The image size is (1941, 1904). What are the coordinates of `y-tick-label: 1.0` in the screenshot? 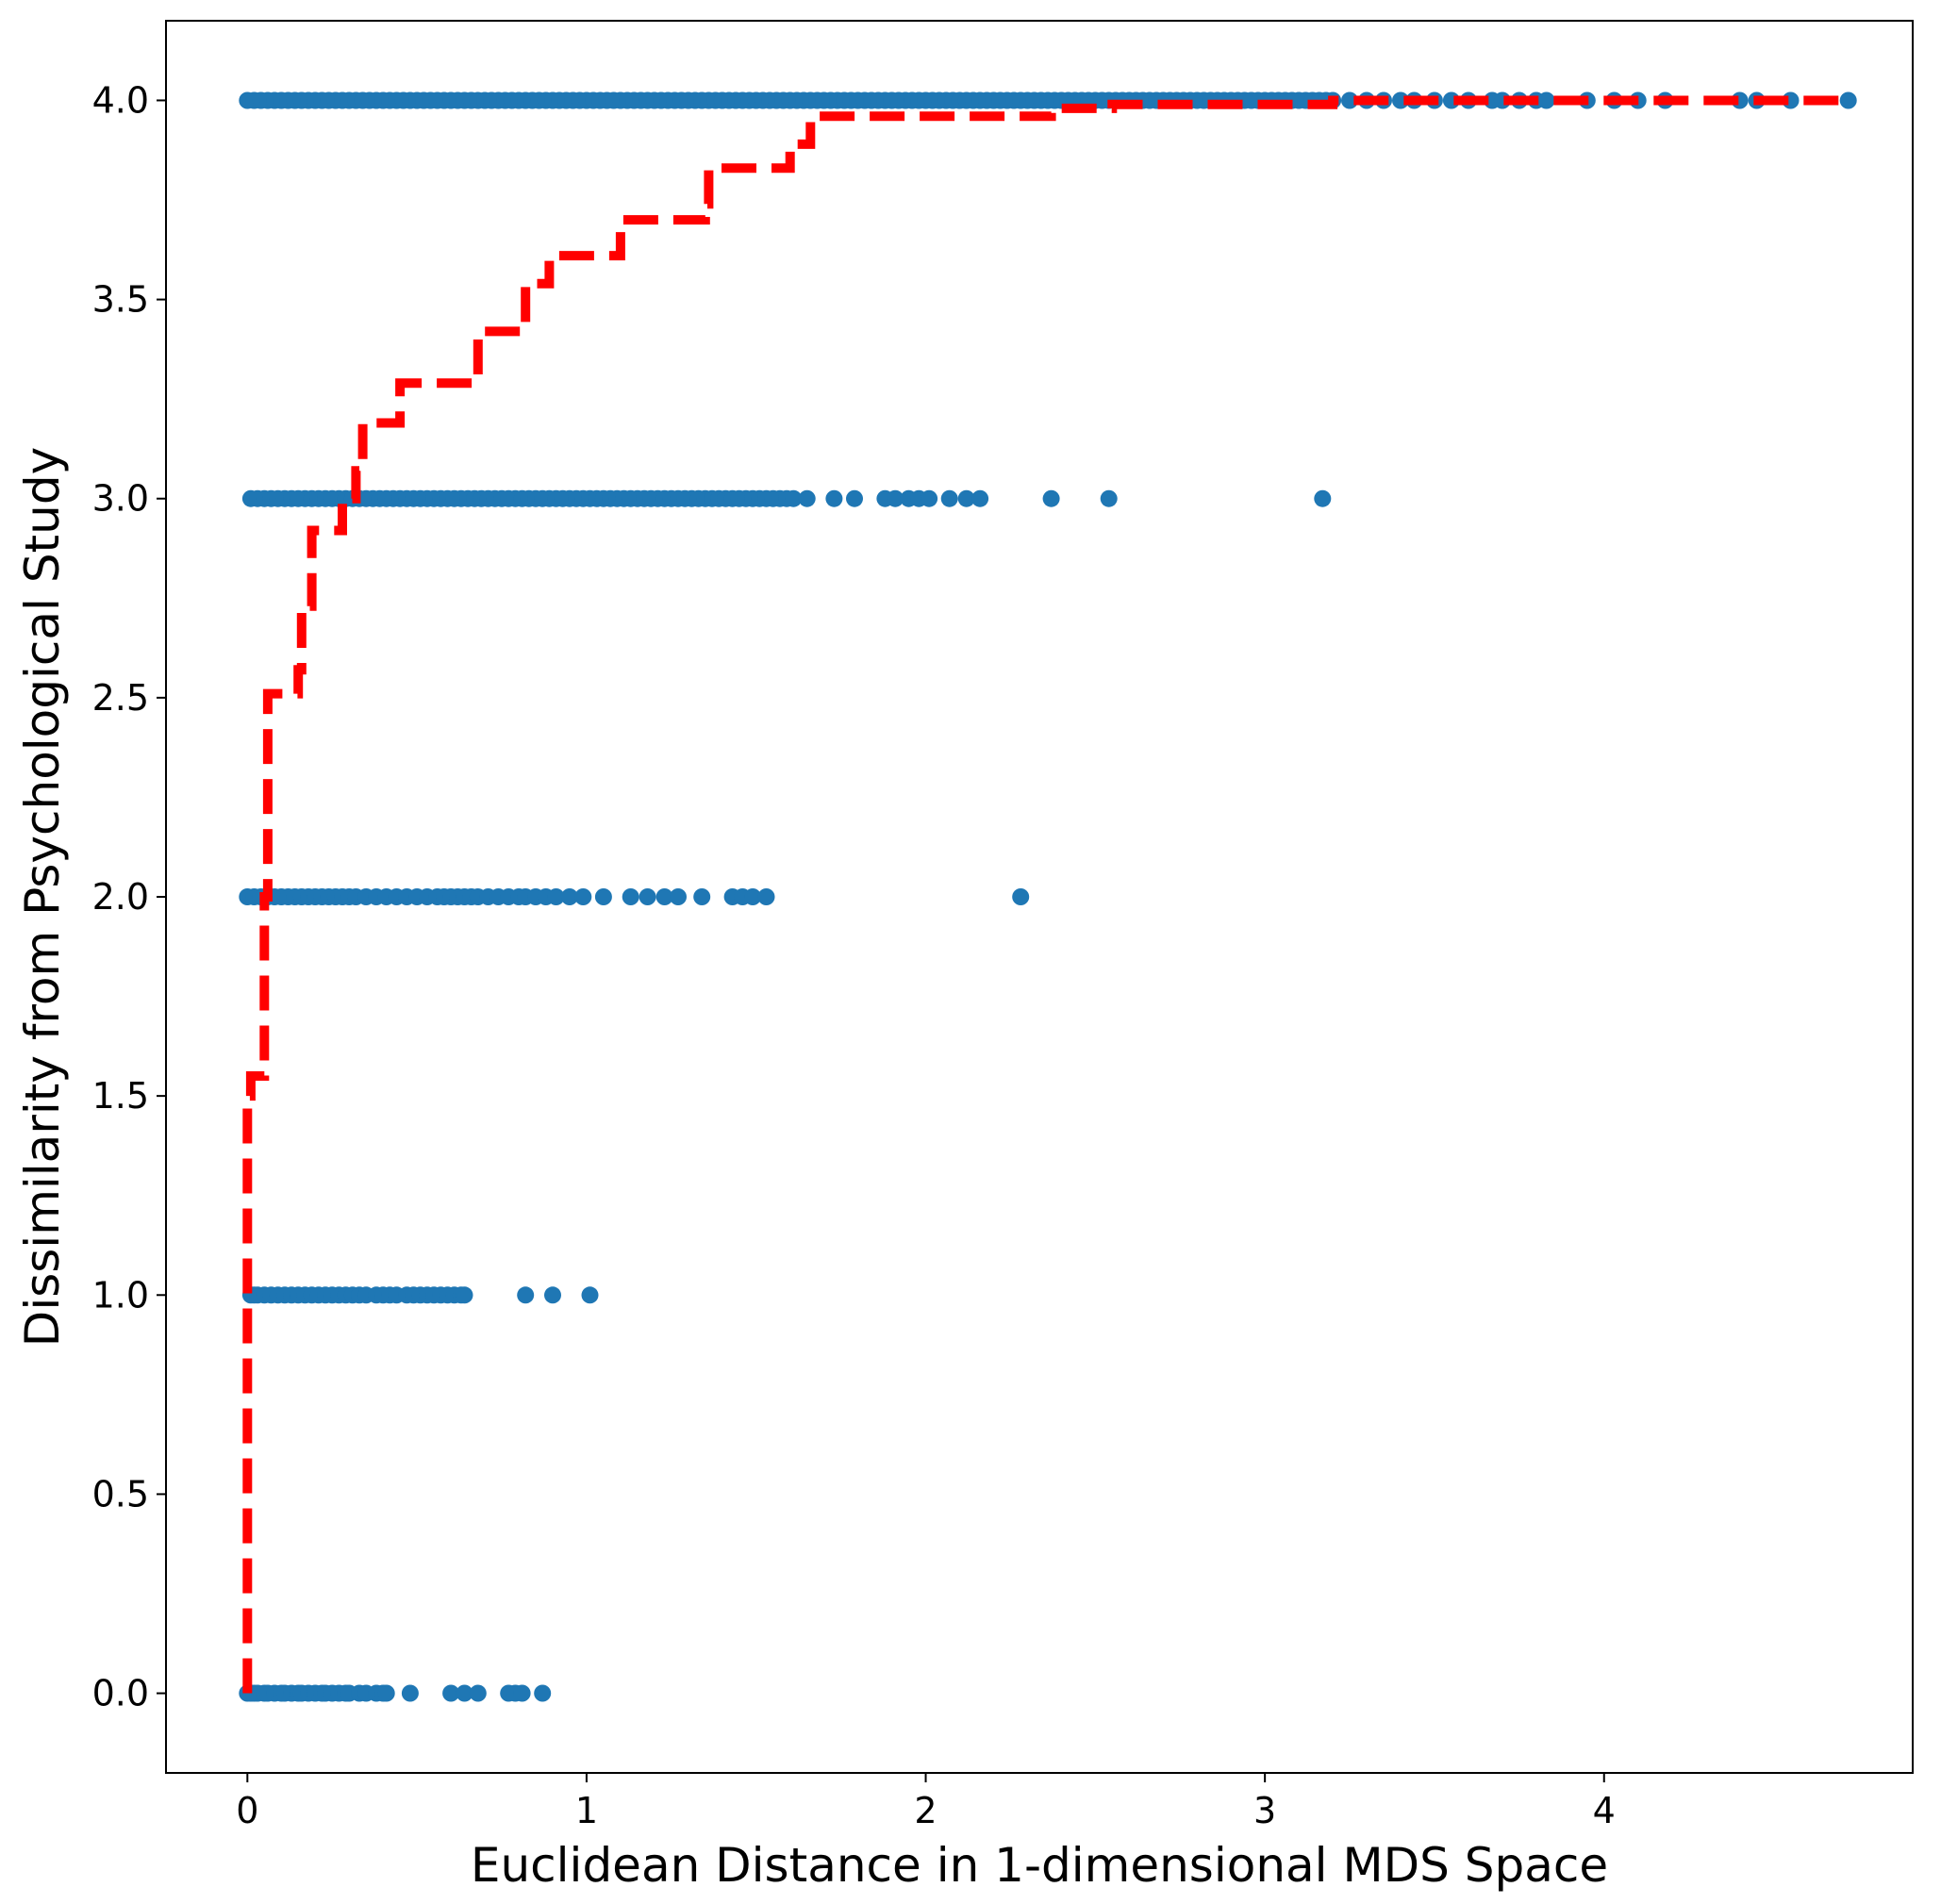 It's located at (120, 1295).